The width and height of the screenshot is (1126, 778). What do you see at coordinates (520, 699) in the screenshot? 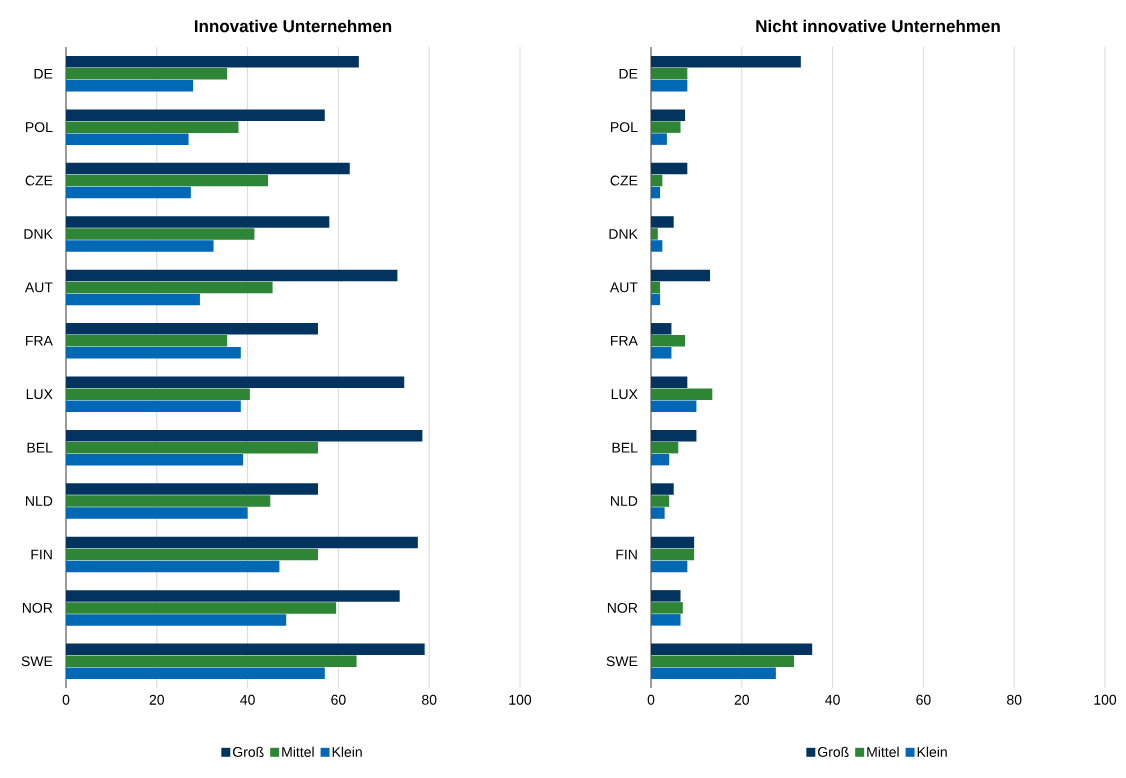
I see `x-tick-label: 100` at bounding box center [520, 699].